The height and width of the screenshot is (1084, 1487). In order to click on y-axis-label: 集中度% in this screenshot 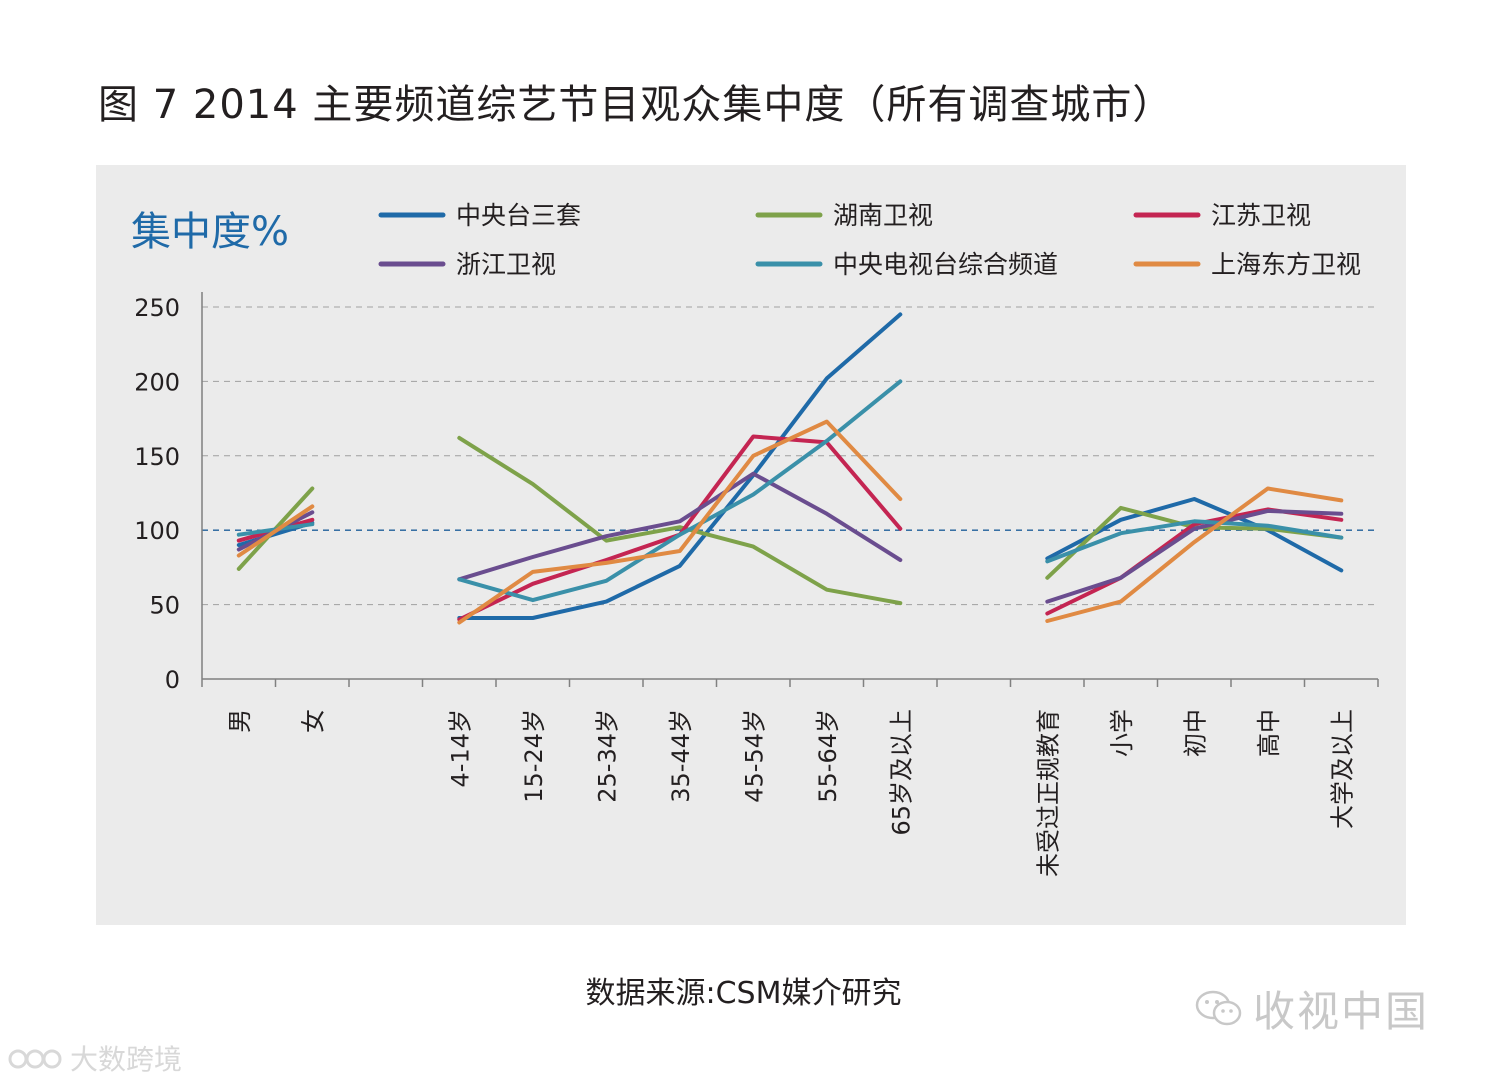, I will do `click(210, 232)`.